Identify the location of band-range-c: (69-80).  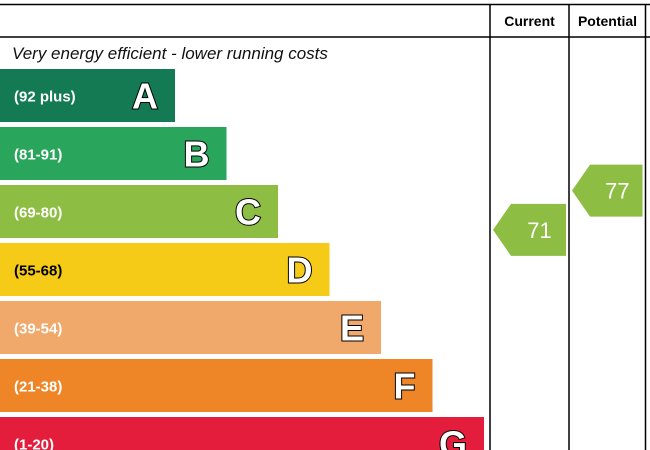
(38, 213).